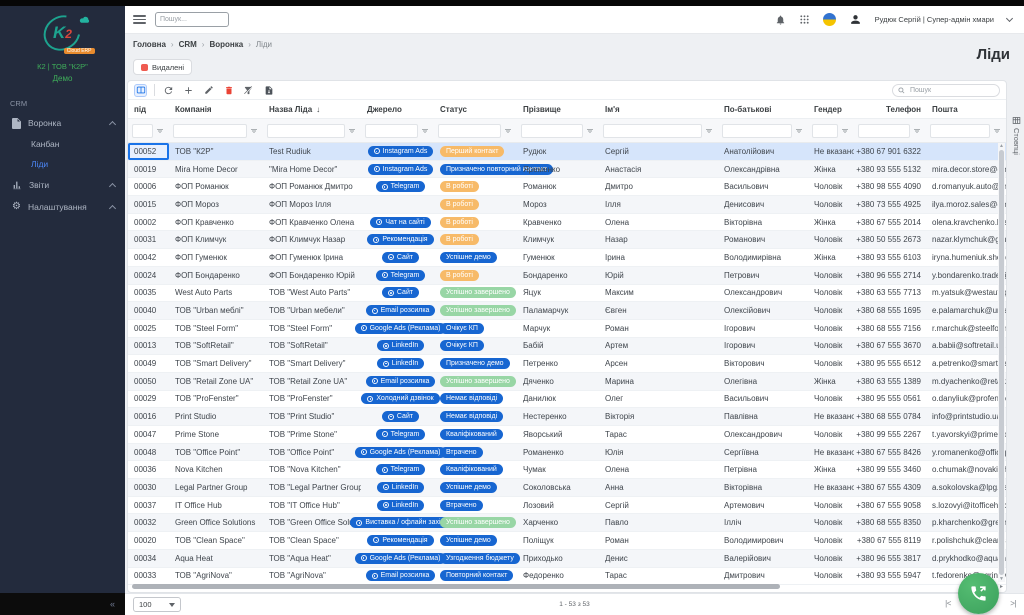 This screenshot has height=615, width=1024. I want to click on first-page-button: |<, so click(948, 603).